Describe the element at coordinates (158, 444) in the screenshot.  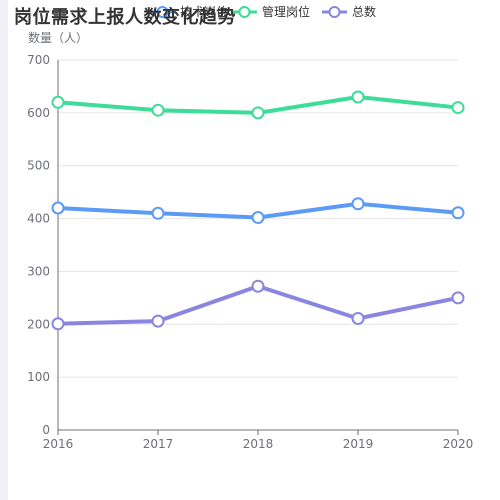
I see `x-tick-label: 2017` at that location.